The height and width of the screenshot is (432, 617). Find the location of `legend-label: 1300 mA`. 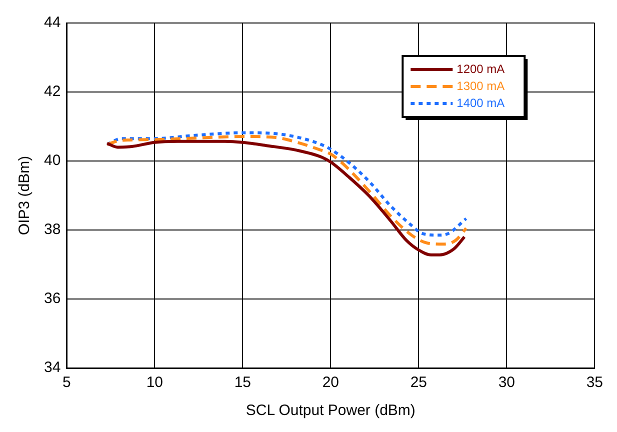

legend-label: 1300 mA is located at coordinates (480, 85).